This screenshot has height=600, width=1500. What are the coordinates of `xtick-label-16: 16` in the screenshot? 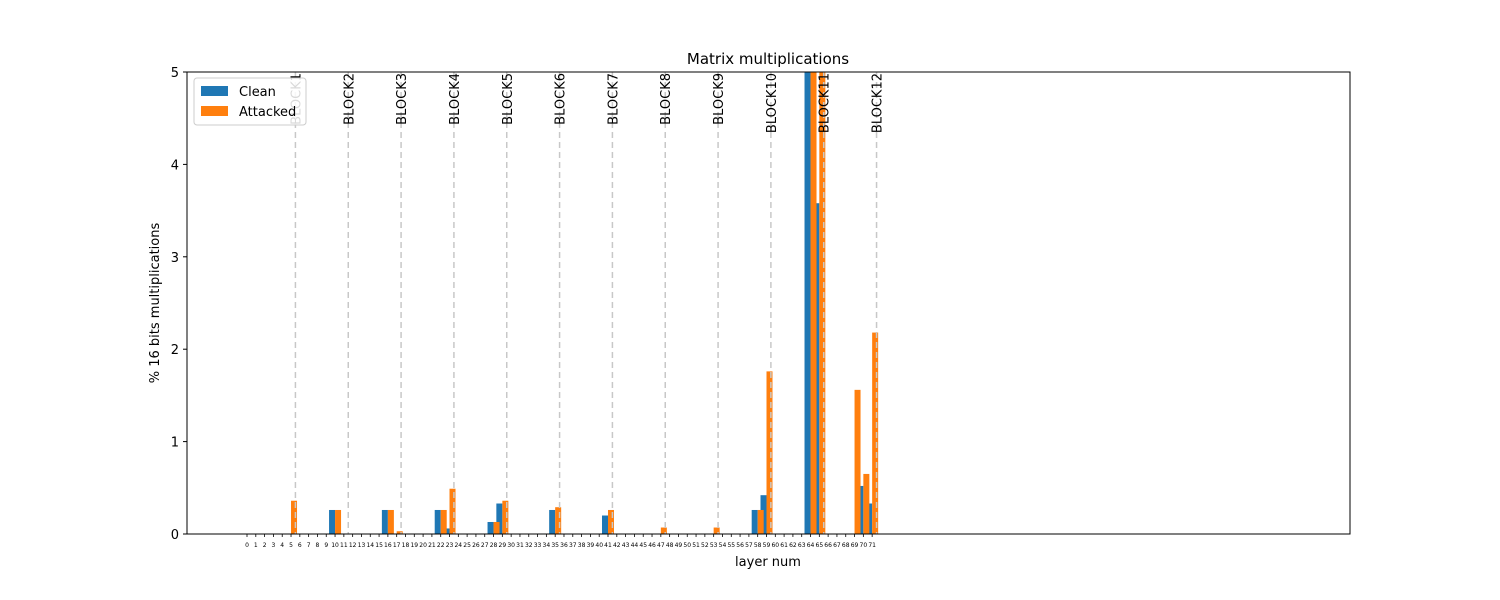 It's located at (388, 545).